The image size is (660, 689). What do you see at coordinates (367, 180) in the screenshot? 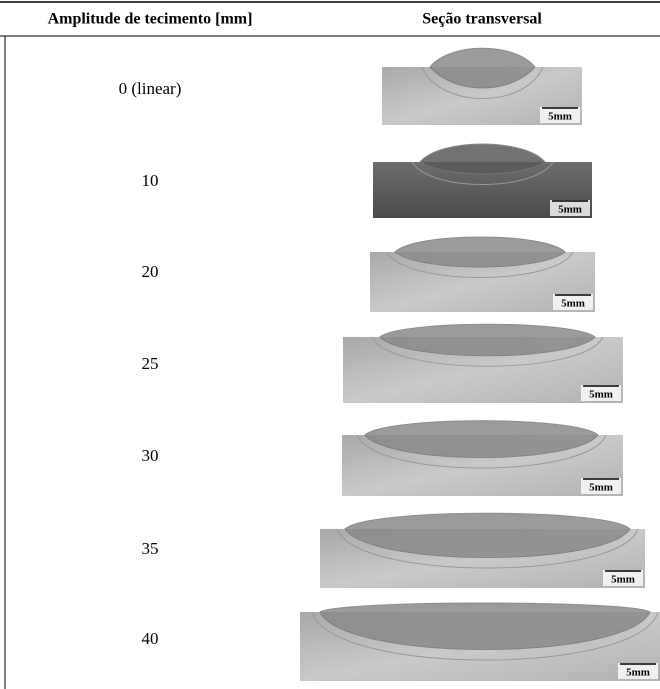
I see `table-row: 10 5mm` at bounding box center [367, 180].